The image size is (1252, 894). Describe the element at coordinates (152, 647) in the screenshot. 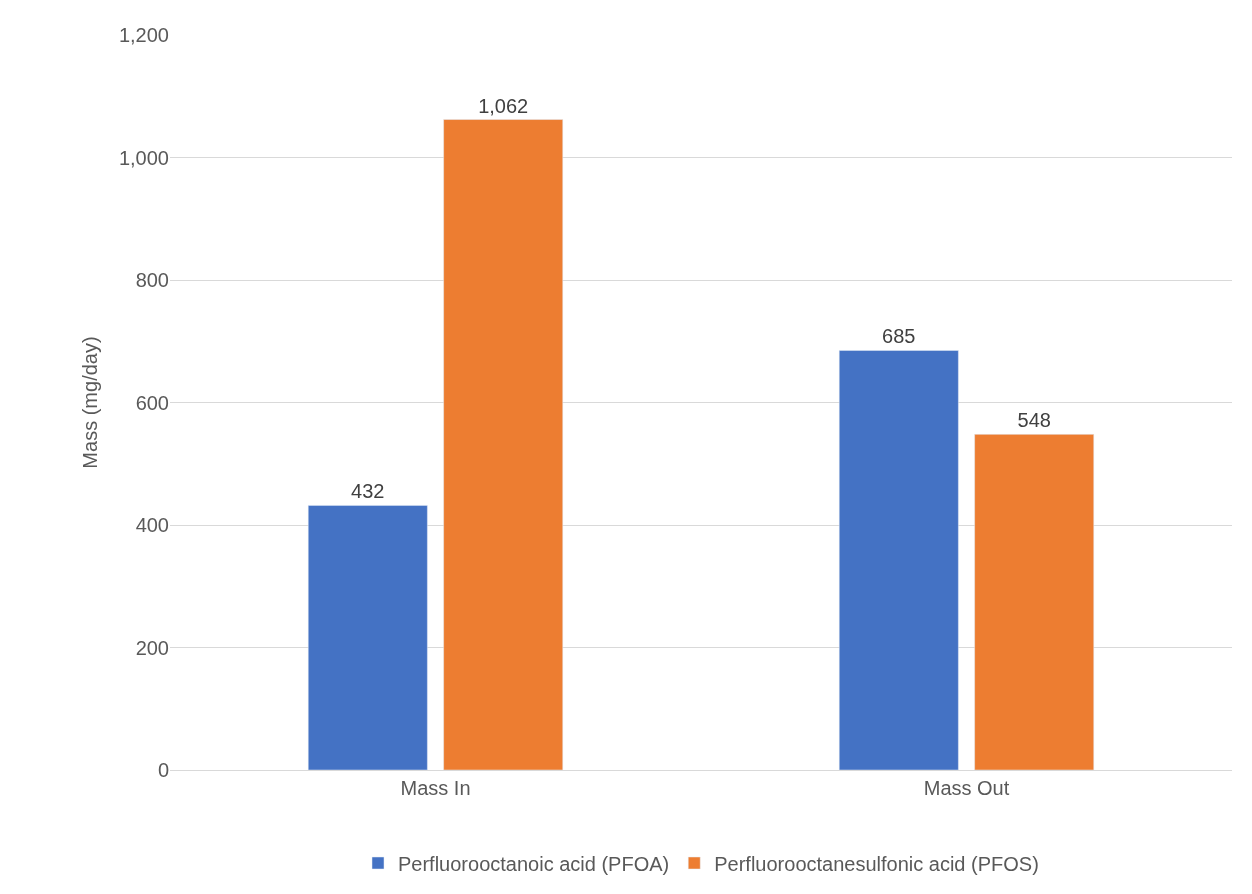

I see `y-tick-label: 200` at that location.